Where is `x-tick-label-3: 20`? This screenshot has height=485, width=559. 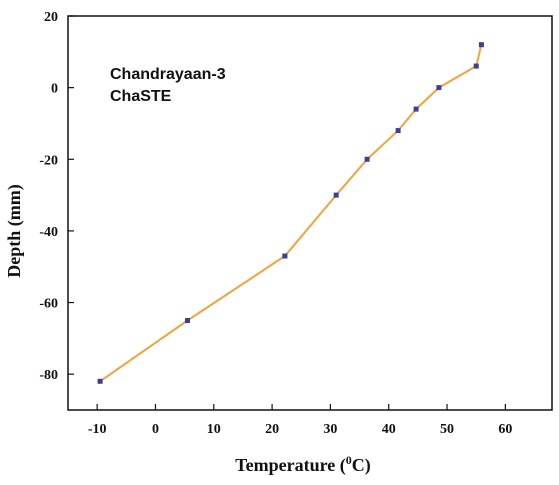 x-tick-label-3: 20 is located at coordinates (272, 429).